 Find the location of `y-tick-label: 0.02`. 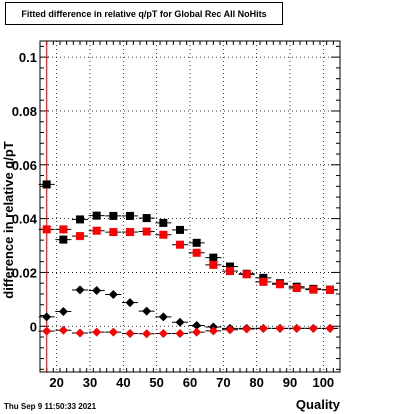

y-tick-label: 0.02 is located at coordinates (24, 272).